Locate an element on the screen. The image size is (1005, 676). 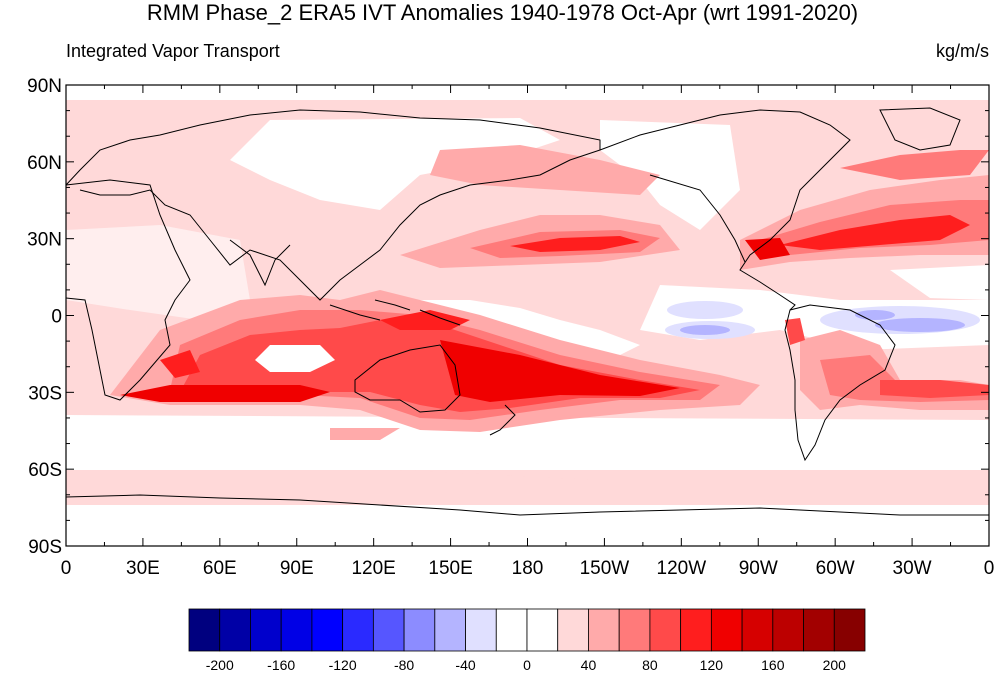
y-tick-label: 30N is located at coordinates (44, 240).